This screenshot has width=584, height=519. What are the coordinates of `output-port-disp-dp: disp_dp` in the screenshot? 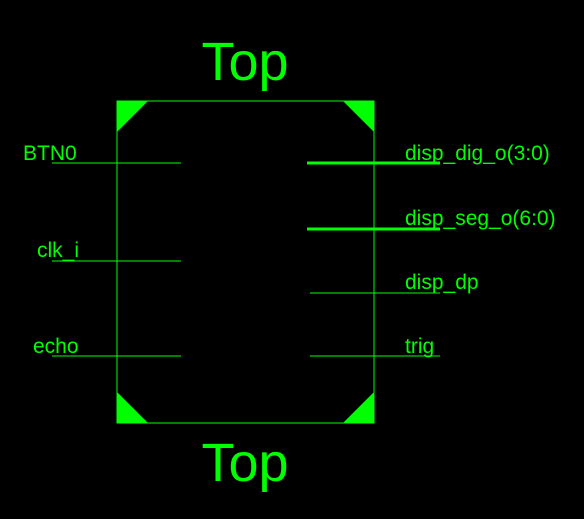 It's located at (394, 282).